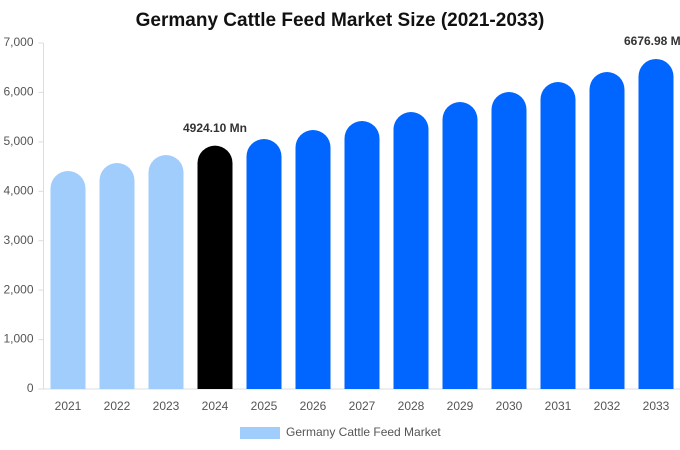  What do you see at coordinates (117, 406) in the screenshot?
I see `x-tick-label: 2022` at bounding box center [117, 406].